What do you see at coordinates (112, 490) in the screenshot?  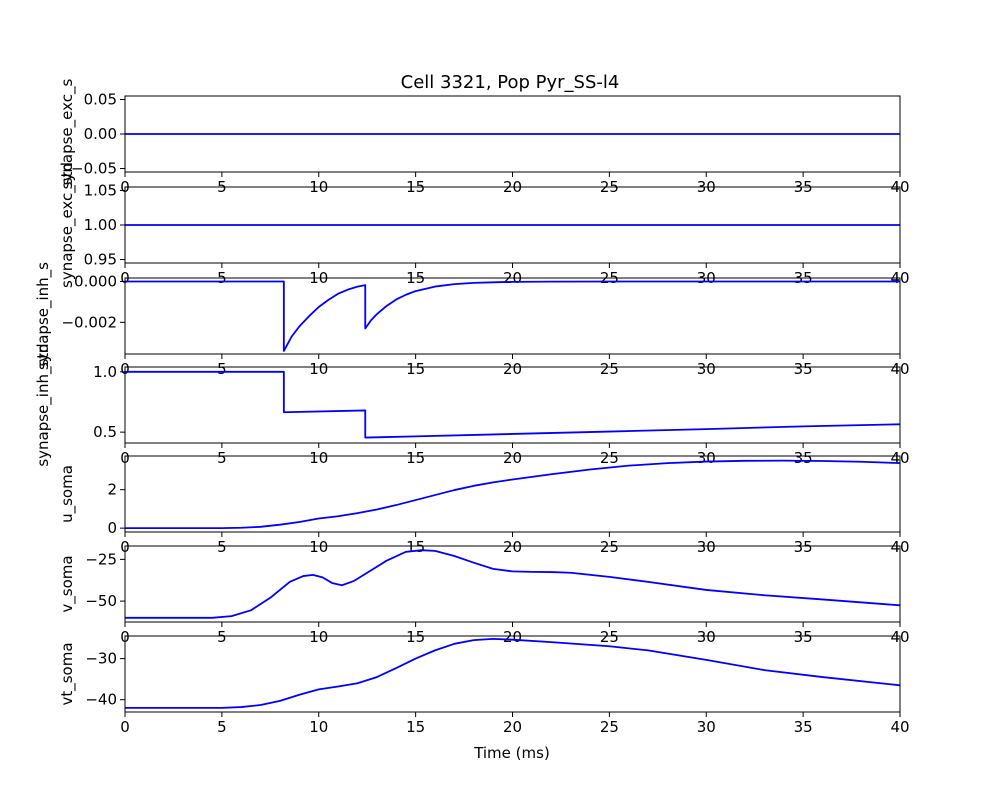 I see `y-tick-label: 2` at bounding box center [112, 490].